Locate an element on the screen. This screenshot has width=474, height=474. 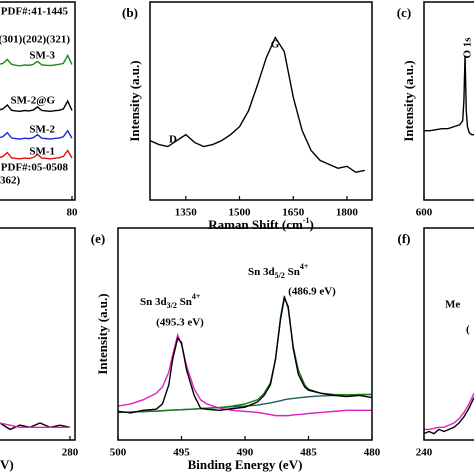
x-tick-label: 485 is located at coordinates (308, 453).